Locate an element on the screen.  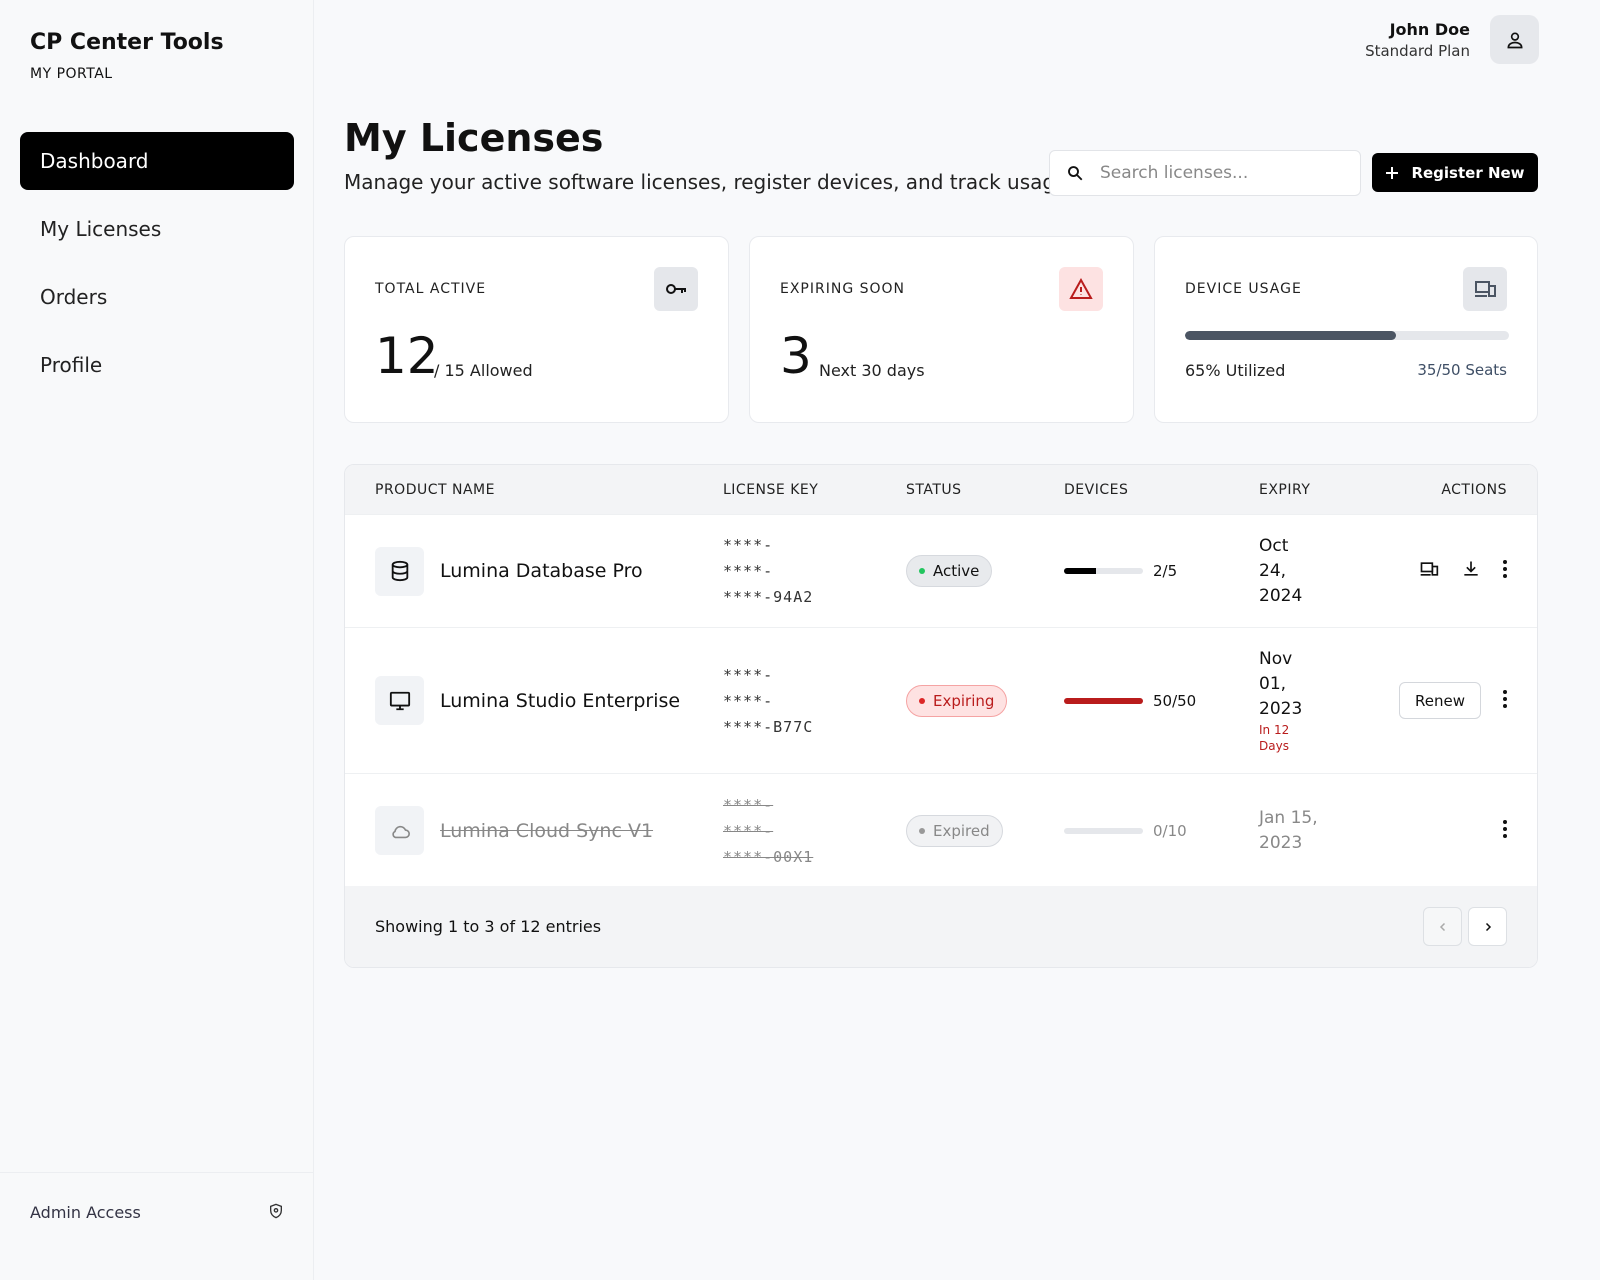
product-cell: Lumina Studio Enterprise is located at coordinates (549, 700).